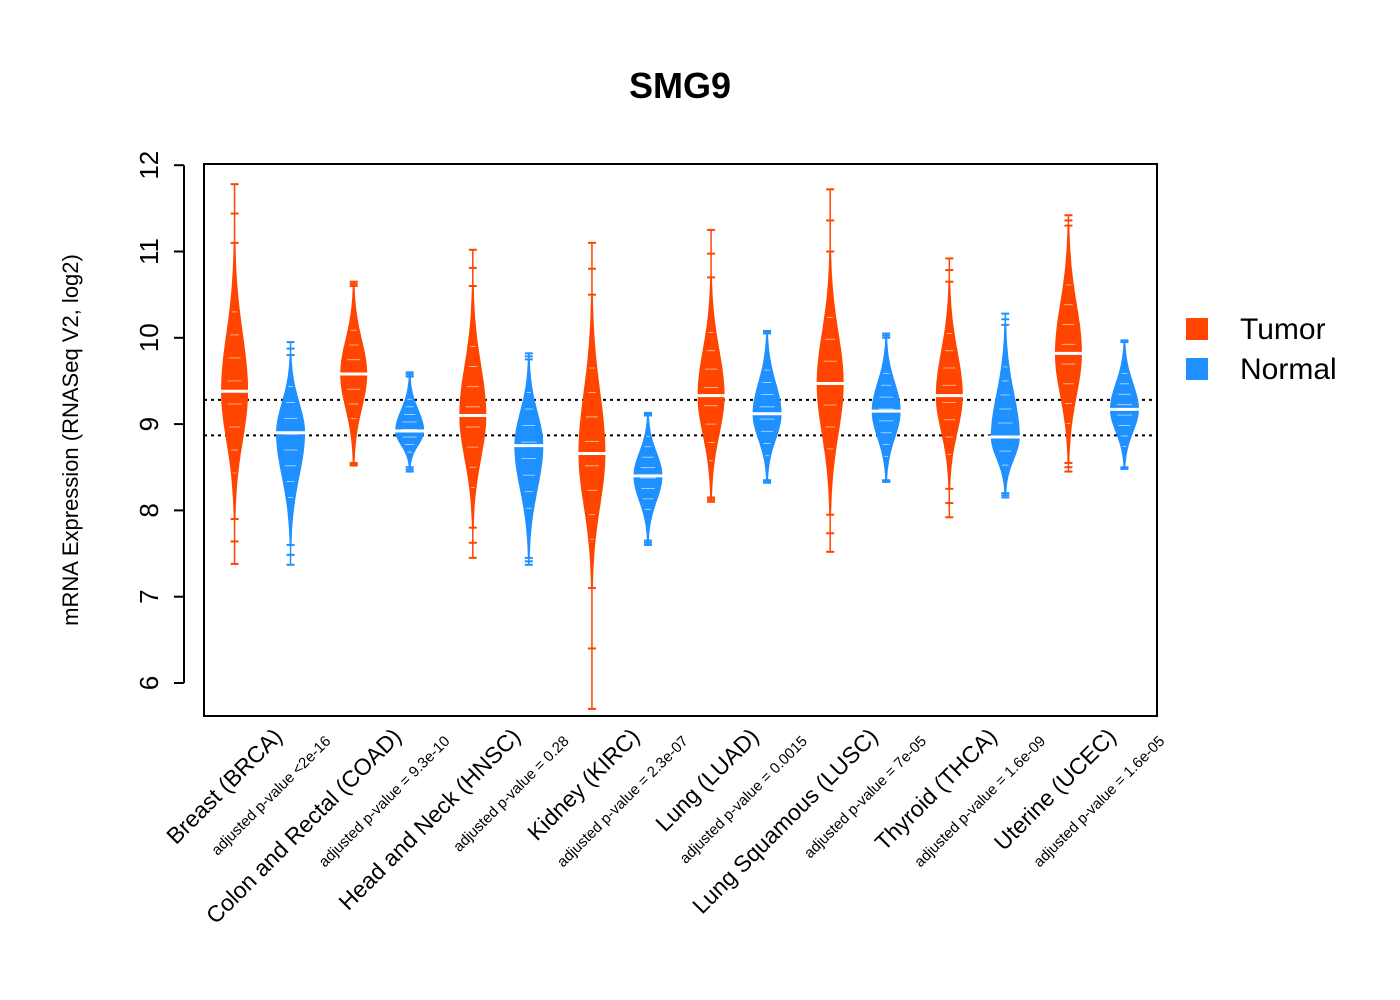  What do you see at coordinates (1283, 329) in the screenshot?
I see `legend-label: Tumor` at bounding box center [1283, 329].